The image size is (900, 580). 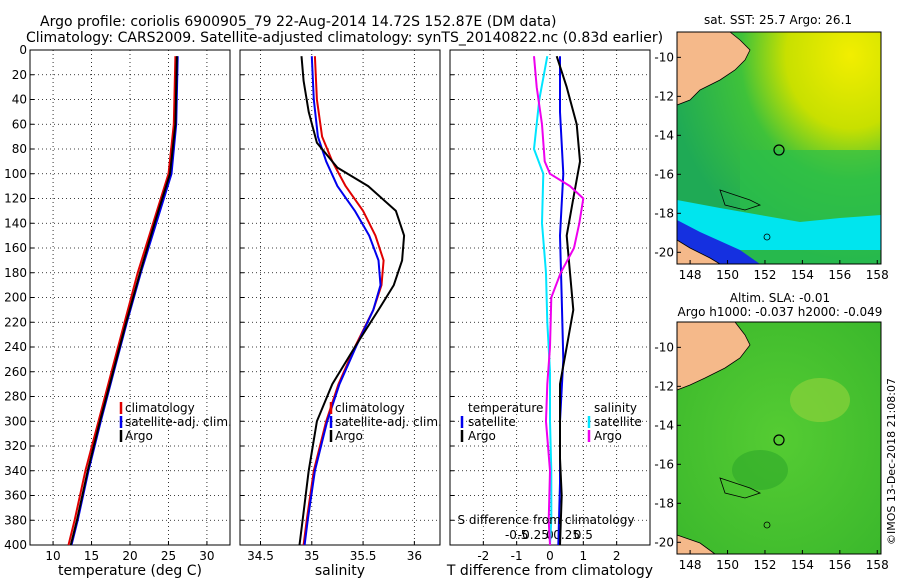 What do you see at coordinates (740, 488) in the screenshot?
I see `sla-reef-outline` at bounding box center [740, 488].